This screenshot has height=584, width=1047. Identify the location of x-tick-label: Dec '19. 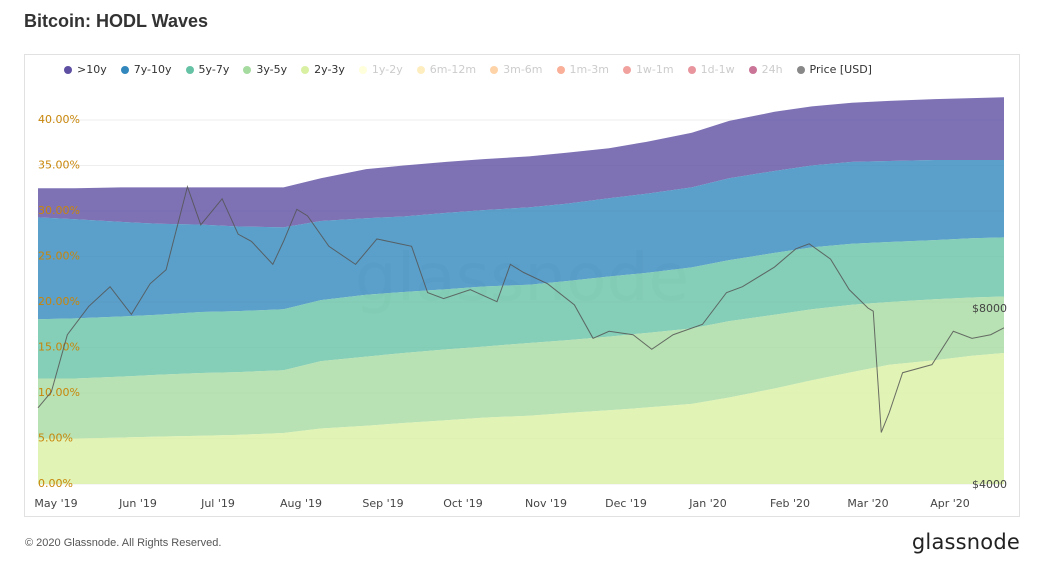
(626, 503).